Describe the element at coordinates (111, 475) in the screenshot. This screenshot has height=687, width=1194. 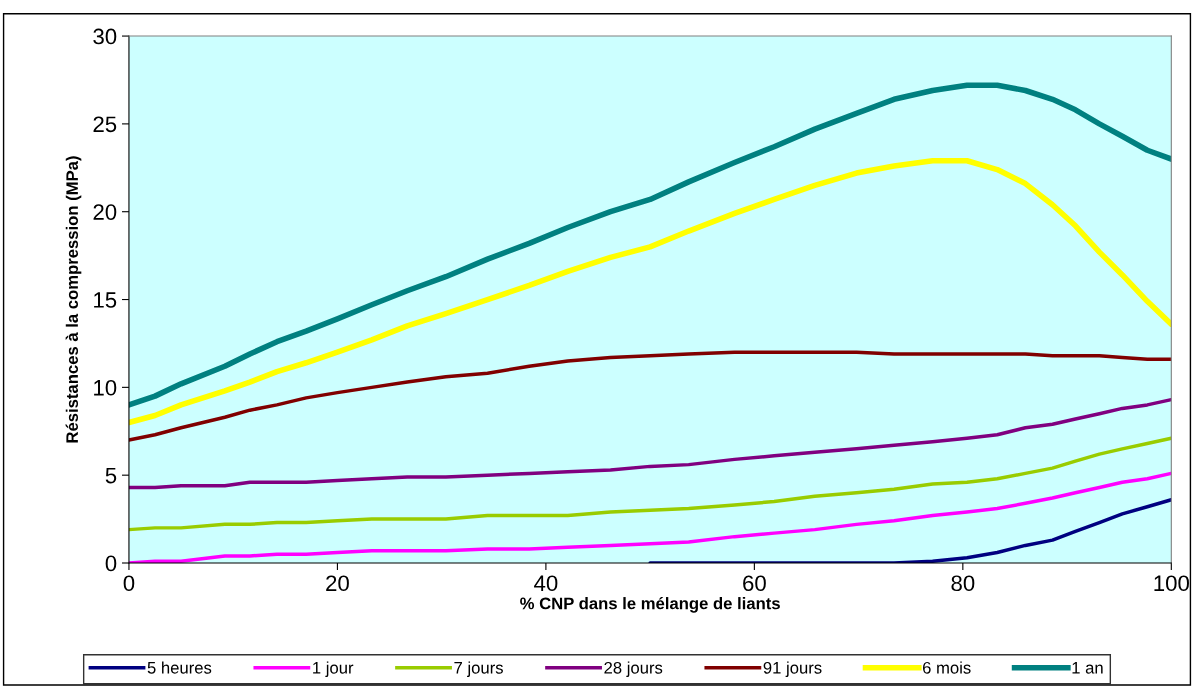
I see `y-tick-label: 5` at that location.